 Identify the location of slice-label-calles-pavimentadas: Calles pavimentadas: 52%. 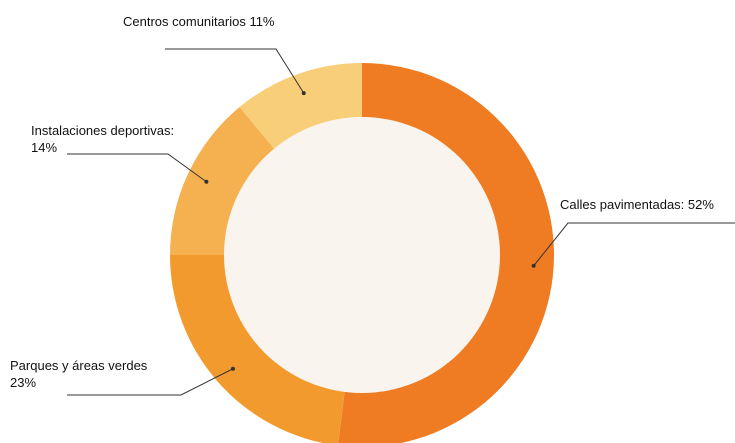
(637, 204).